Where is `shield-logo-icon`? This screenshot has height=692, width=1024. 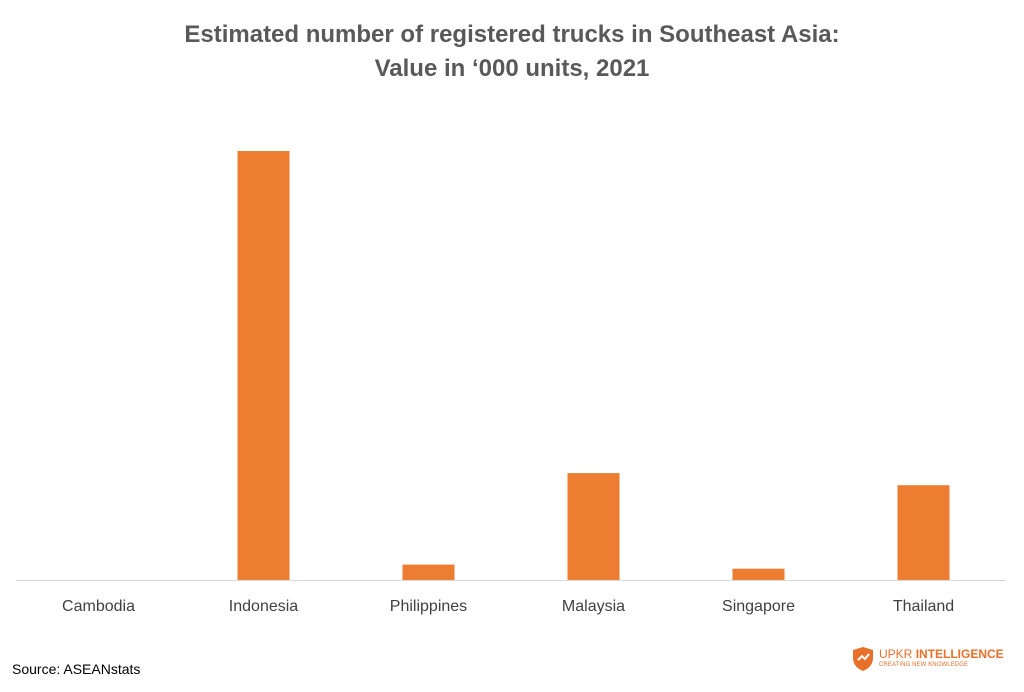 shield-logo-icon is located at coordinates (863, 659).